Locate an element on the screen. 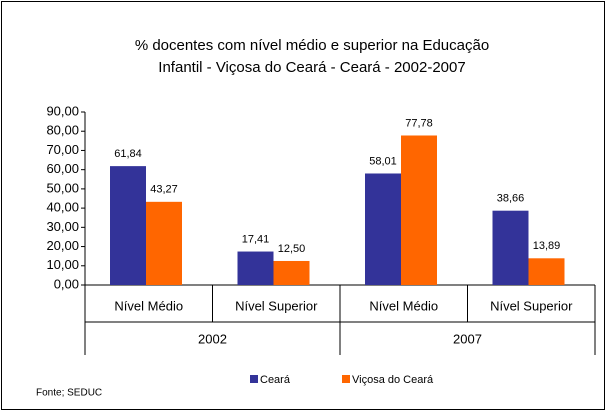 The image size is (607, 417). y-tick-label: 40,00 is located at coordinates (62, 207).